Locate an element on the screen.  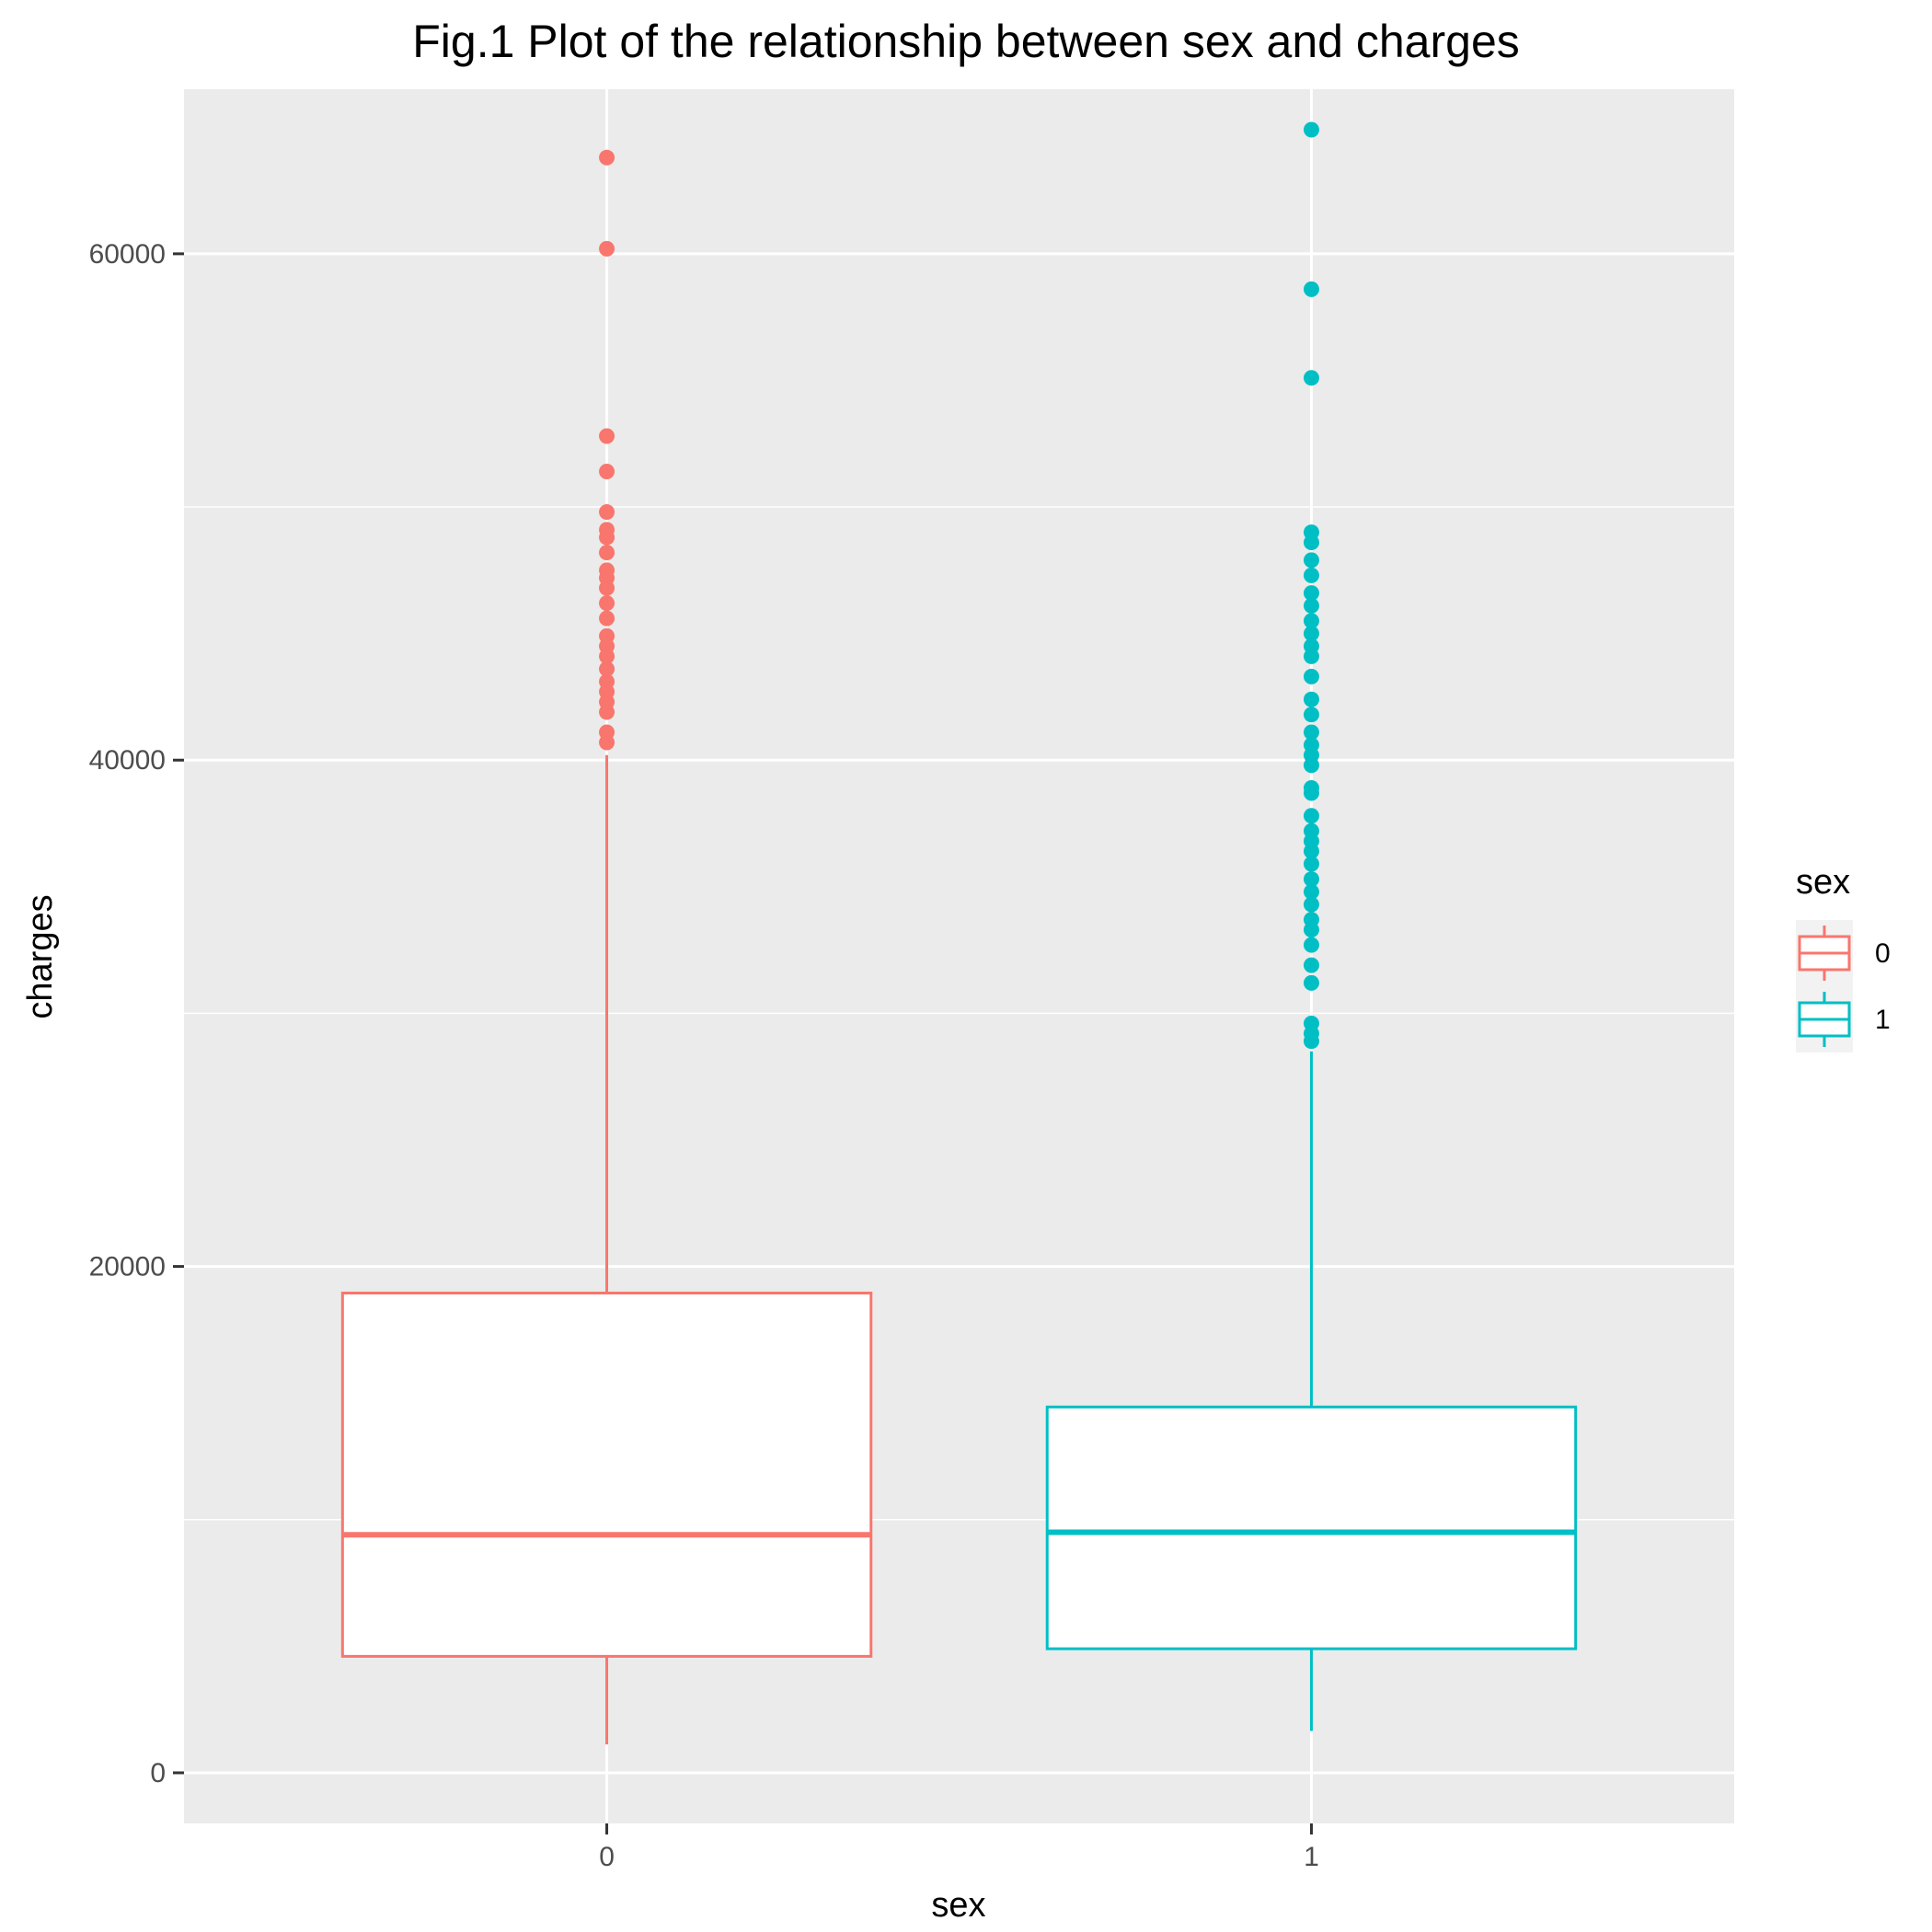
y-tick-label: 60000 is located at coordinates (127, 254).